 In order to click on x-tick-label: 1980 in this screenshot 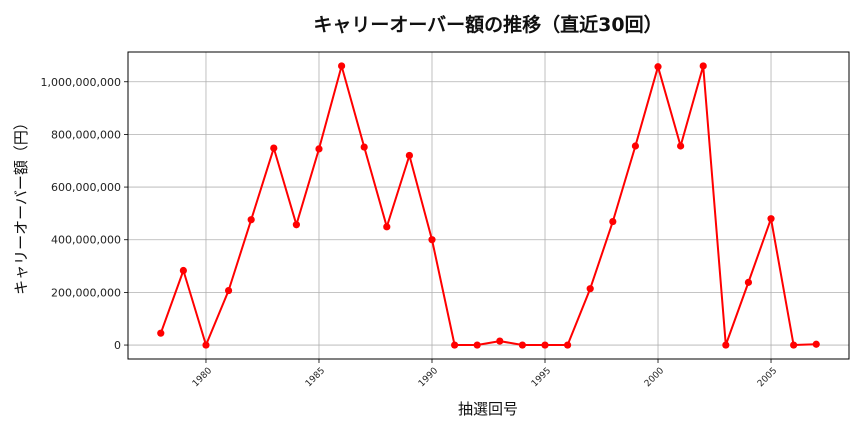, I will do `click(202, 377)`.